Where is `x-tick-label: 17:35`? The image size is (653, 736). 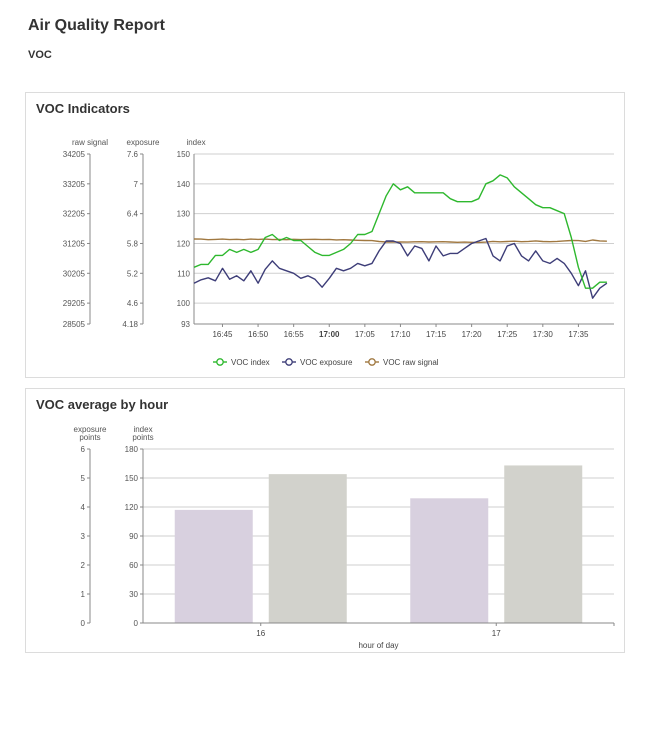
x-tick-label: 17:35 is located at coordinates (578, 334).